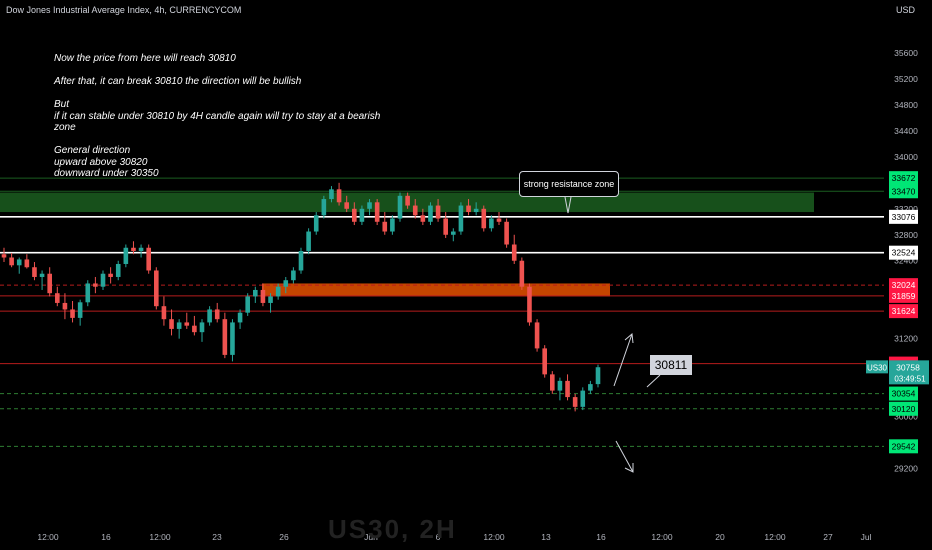  What do you see at coordinates (671, 365) in the screenshot?
I see `target-price-box: 30811` at bounding box center [671, 365].